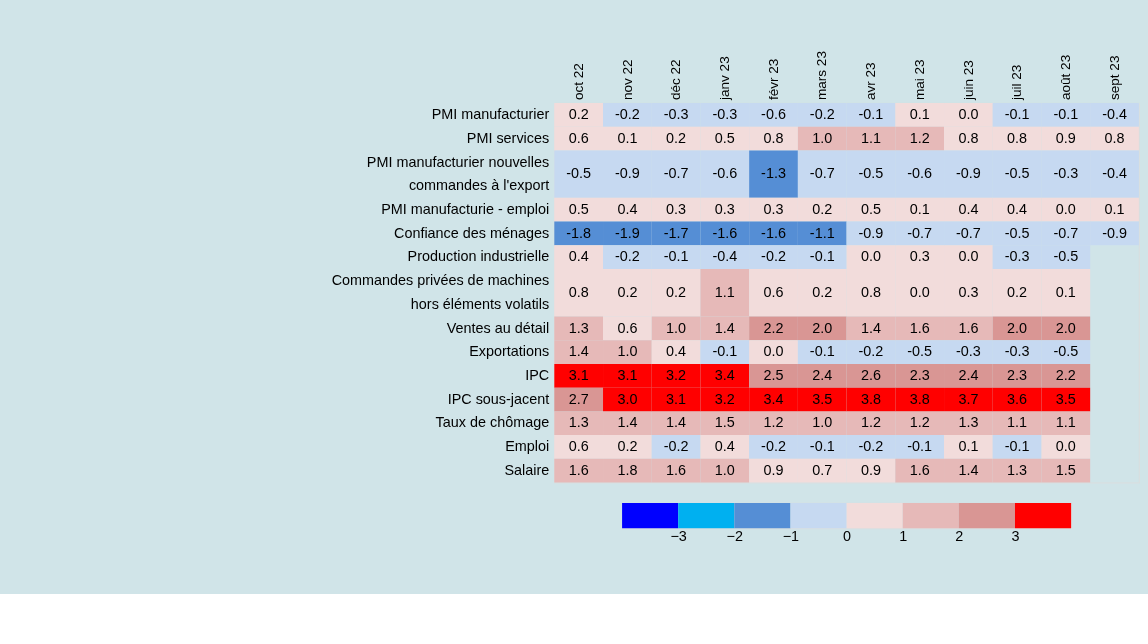  What do you see at coordinates (676, 469) in the screenshot?
I see `data-label: 1.6` at bounding box center [676, 469].